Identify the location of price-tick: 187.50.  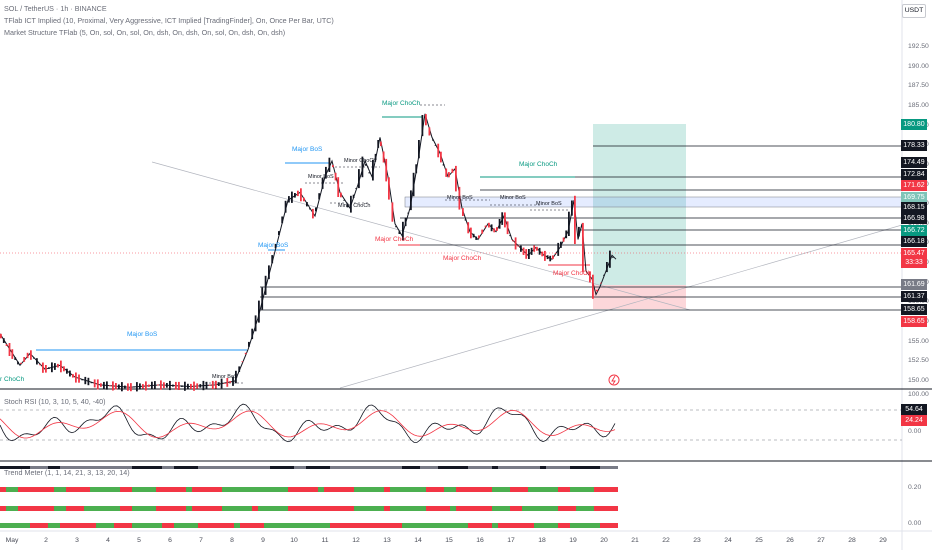
(918, 86).